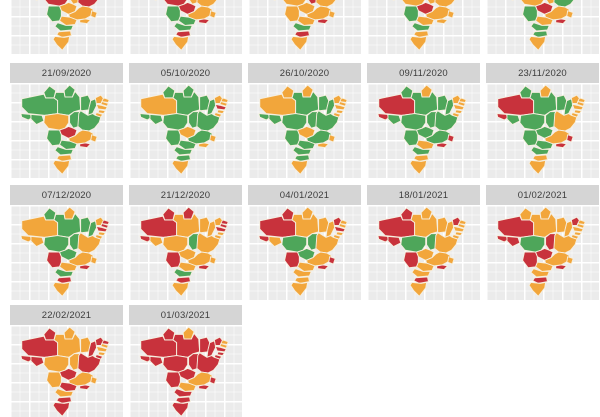  What do you see at coordinates (542, 195) in the screenshot?
I see `facet-strip: 01/02/2021` at bounding box center [542, 195].